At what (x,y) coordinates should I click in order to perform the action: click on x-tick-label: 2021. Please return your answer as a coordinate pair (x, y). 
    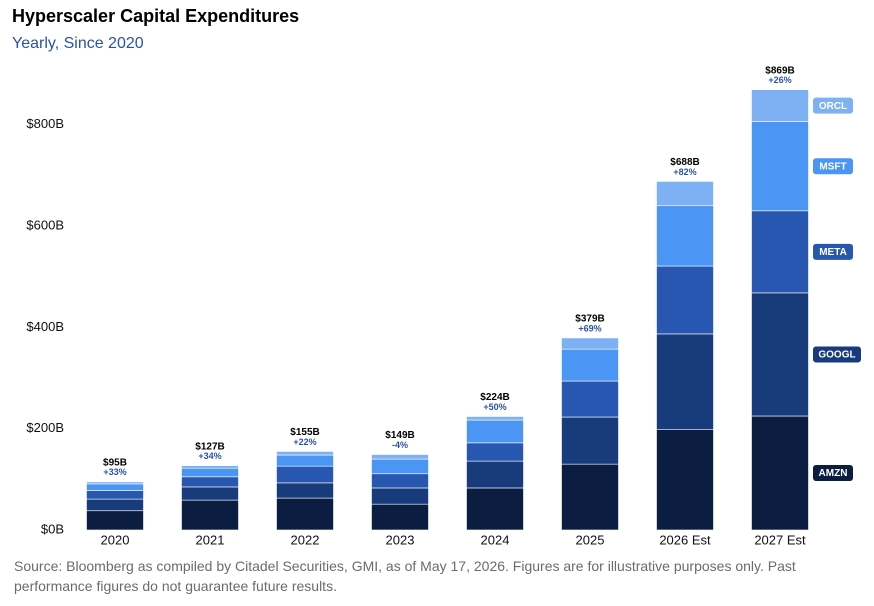
    Looking at the image, I should click on (210, 539).